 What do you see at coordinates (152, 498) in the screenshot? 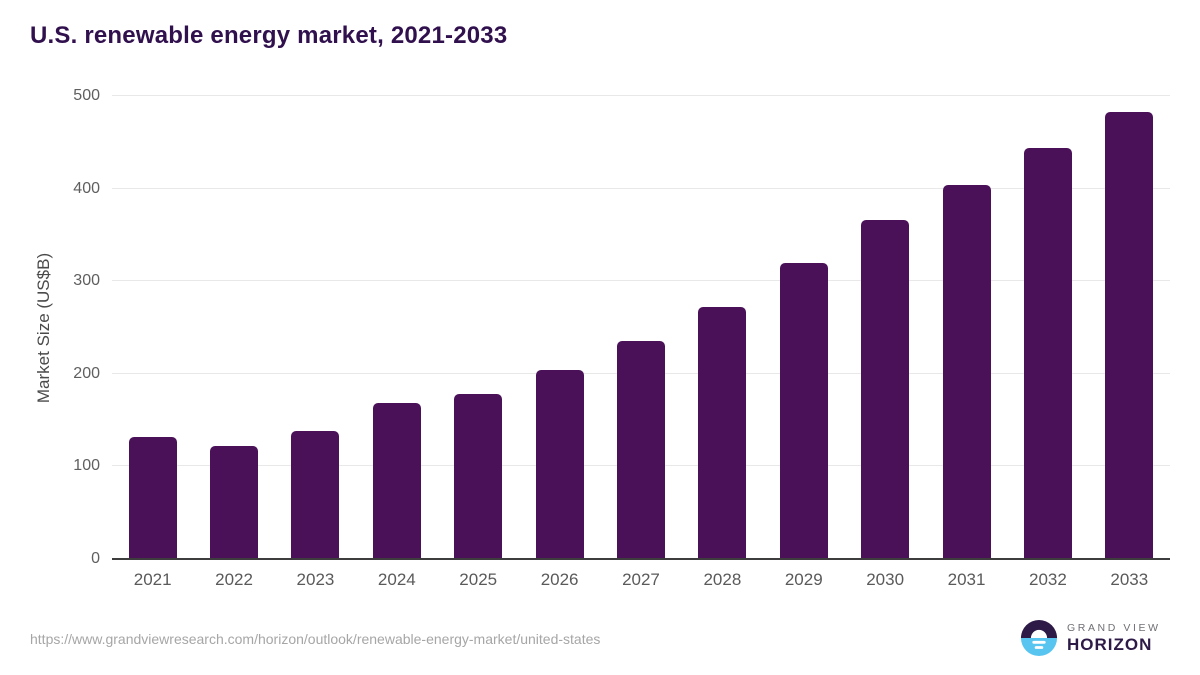
I see `bar-2021` at bounding box center [152, 498].